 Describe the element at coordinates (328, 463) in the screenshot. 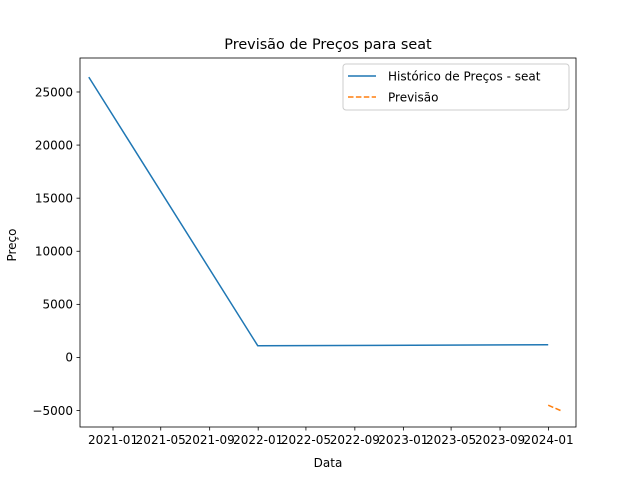

I see `x-axis-title: Data` at that location.